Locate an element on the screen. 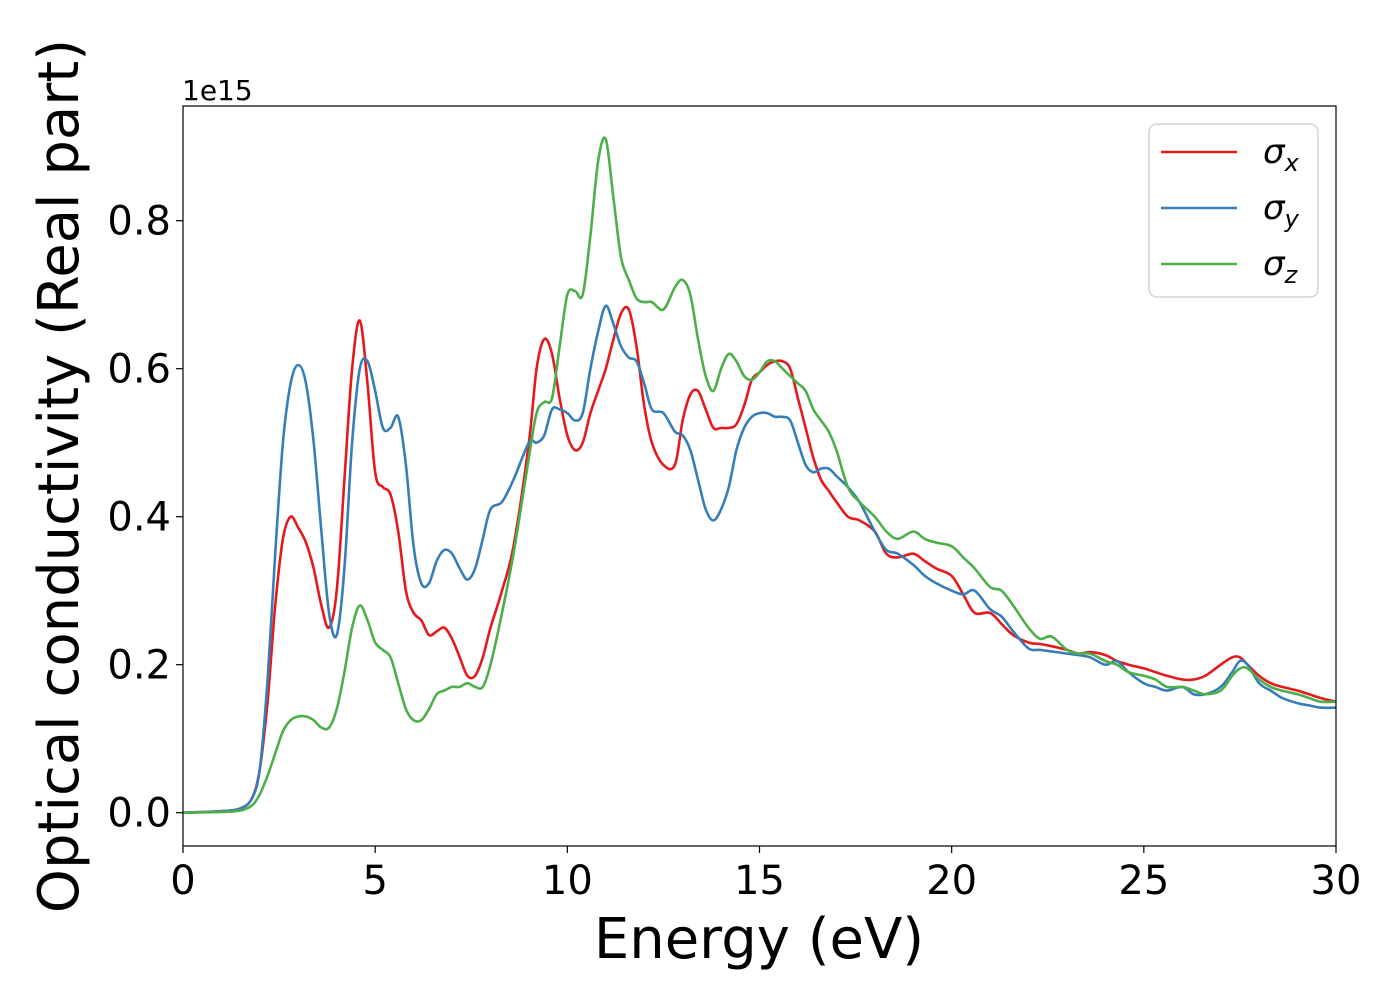  x-tick-label: 20 is located at coordinates (951, 881).